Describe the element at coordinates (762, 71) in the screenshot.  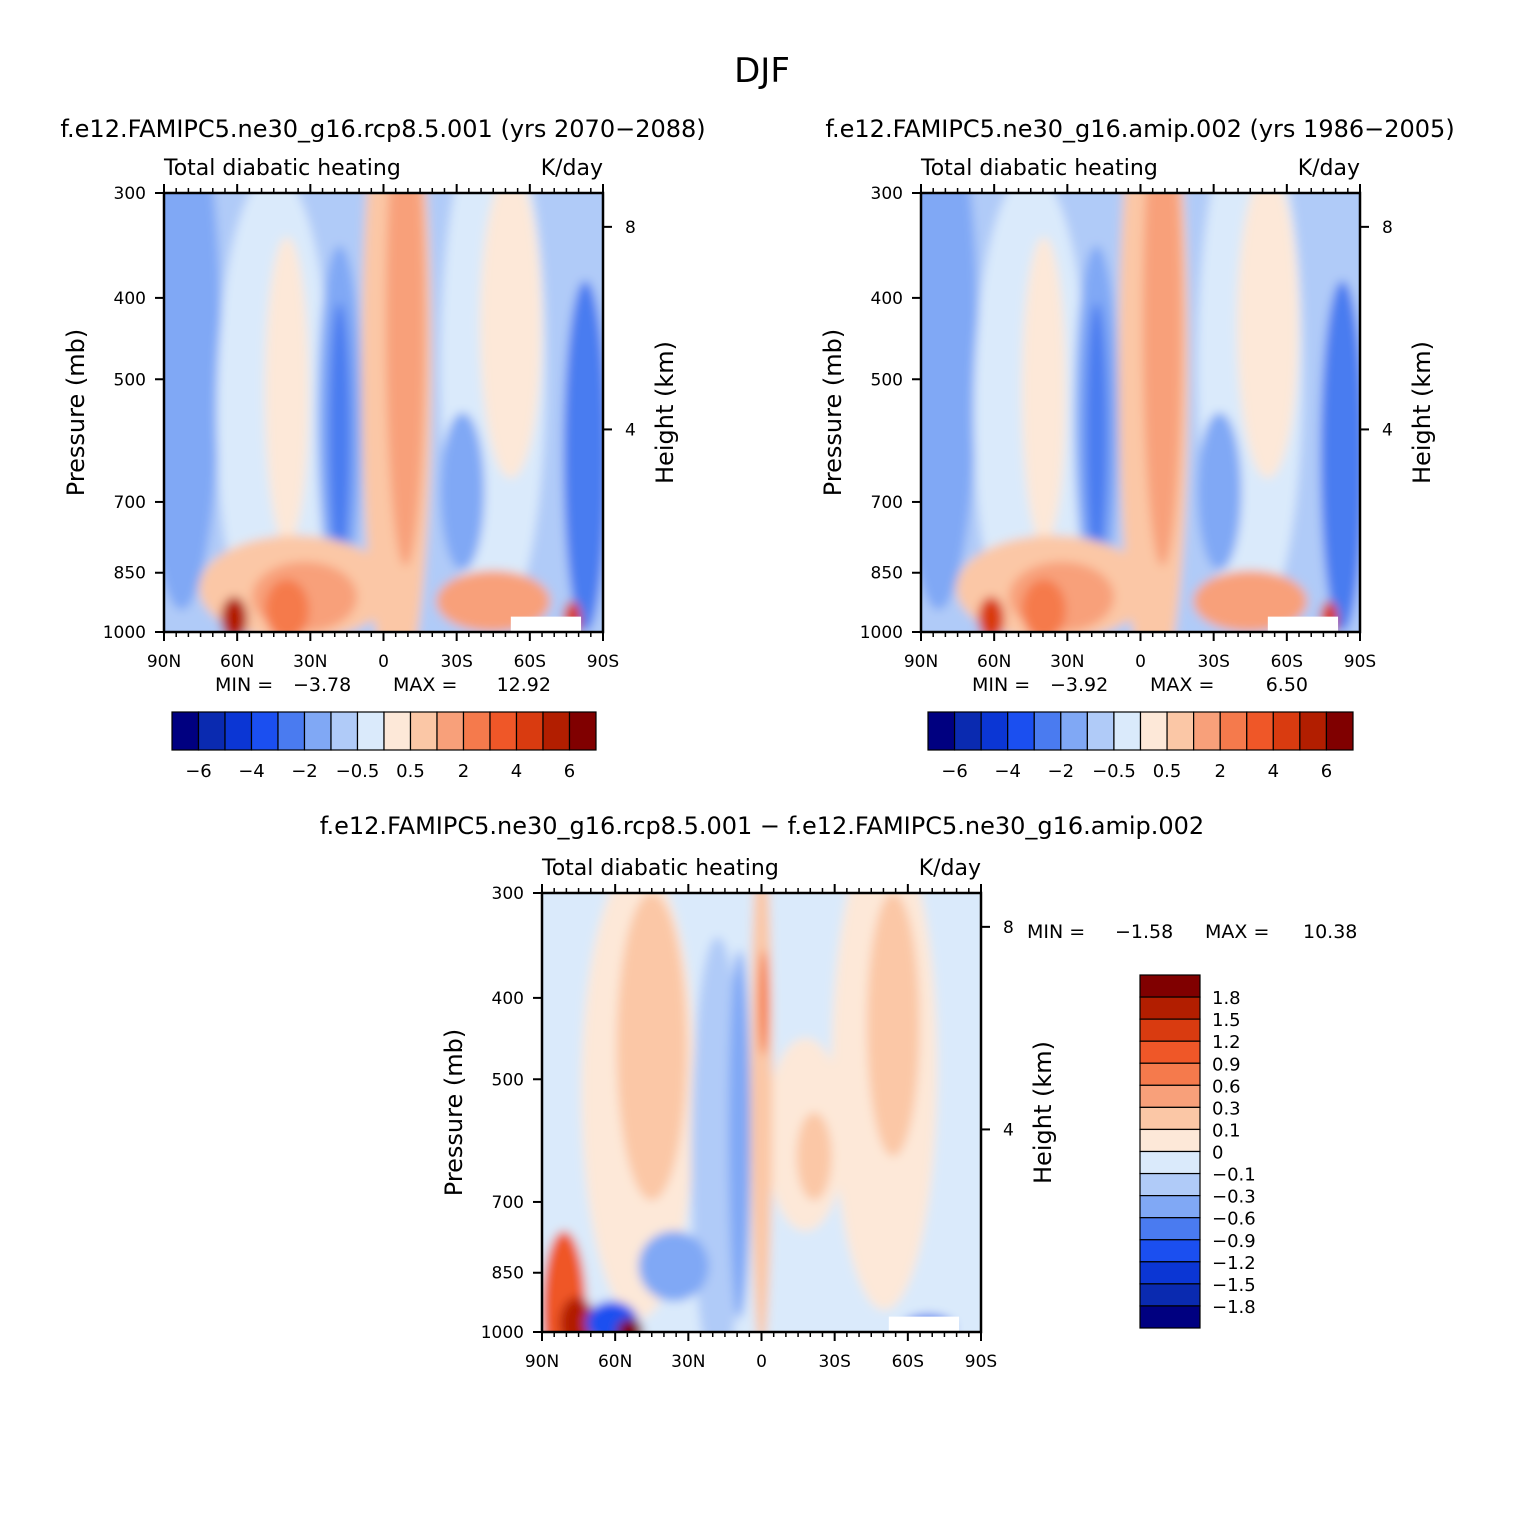
I see `figure-title: DJF` at that location.